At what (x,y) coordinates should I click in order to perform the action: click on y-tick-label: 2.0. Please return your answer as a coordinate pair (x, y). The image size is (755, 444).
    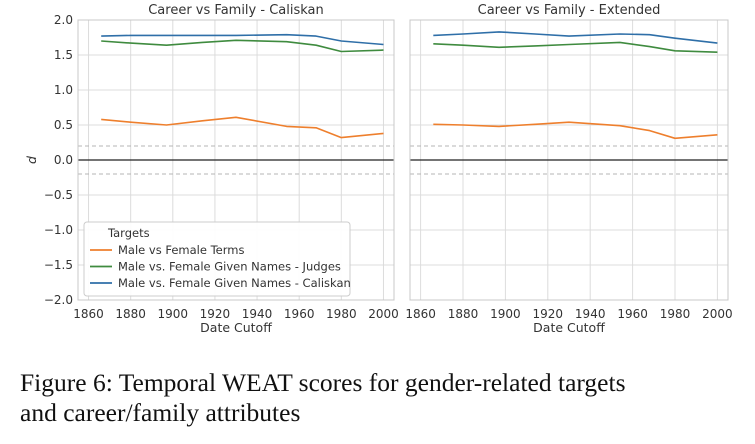
    Looking at the image, I should click on (63, 20).